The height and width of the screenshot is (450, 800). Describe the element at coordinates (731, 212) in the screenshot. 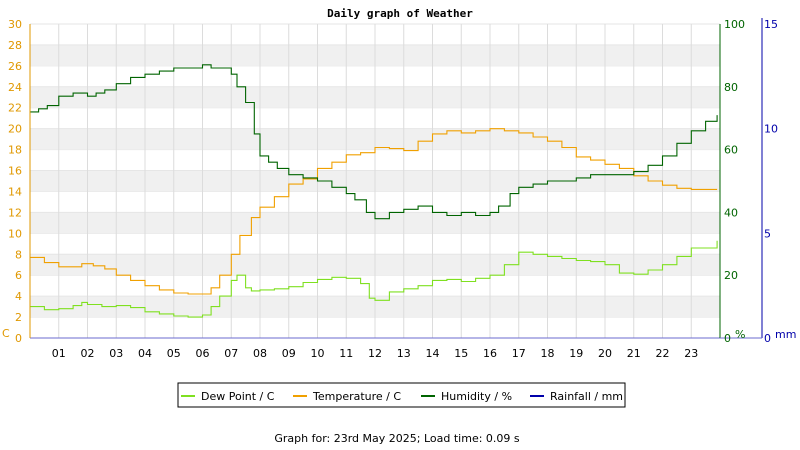

I see `humidity-tick-label: 40` at that location.